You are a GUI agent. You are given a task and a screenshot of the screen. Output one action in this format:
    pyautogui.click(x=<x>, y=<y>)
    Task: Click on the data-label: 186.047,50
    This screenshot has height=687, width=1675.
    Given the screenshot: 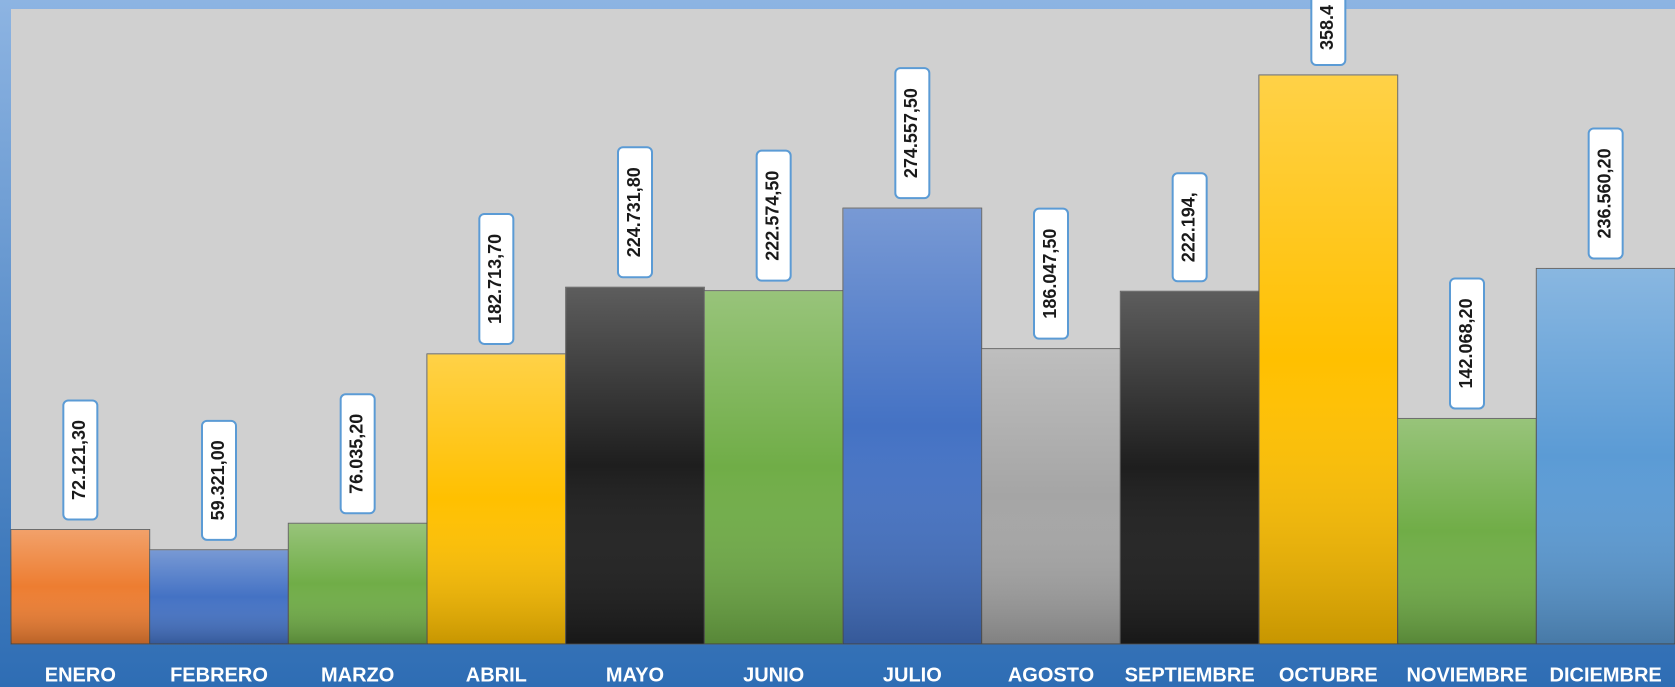 What is the action you would take?
    pyautogui.click(x=1050, y=274)
    